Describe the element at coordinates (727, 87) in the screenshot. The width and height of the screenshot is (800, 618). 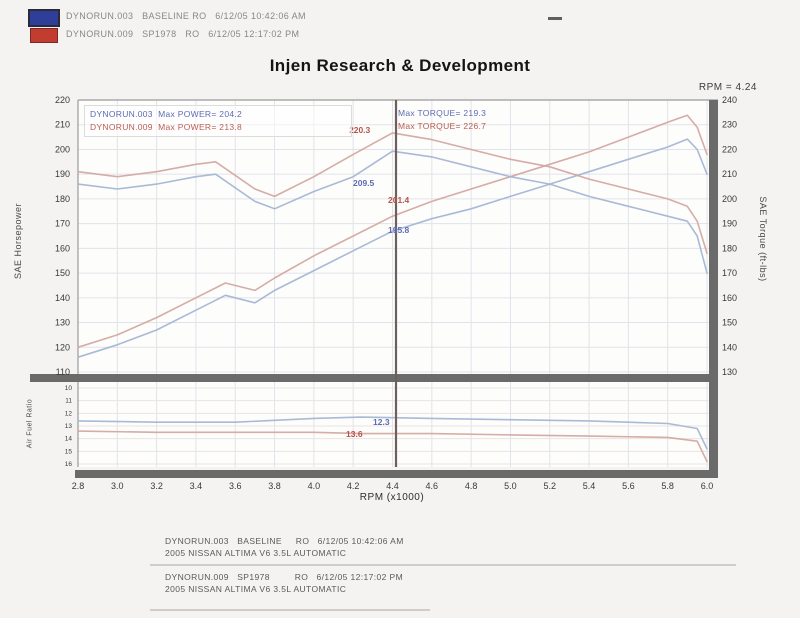
I see `cursor-rpm-readout: RPM = 4.24` at that location.